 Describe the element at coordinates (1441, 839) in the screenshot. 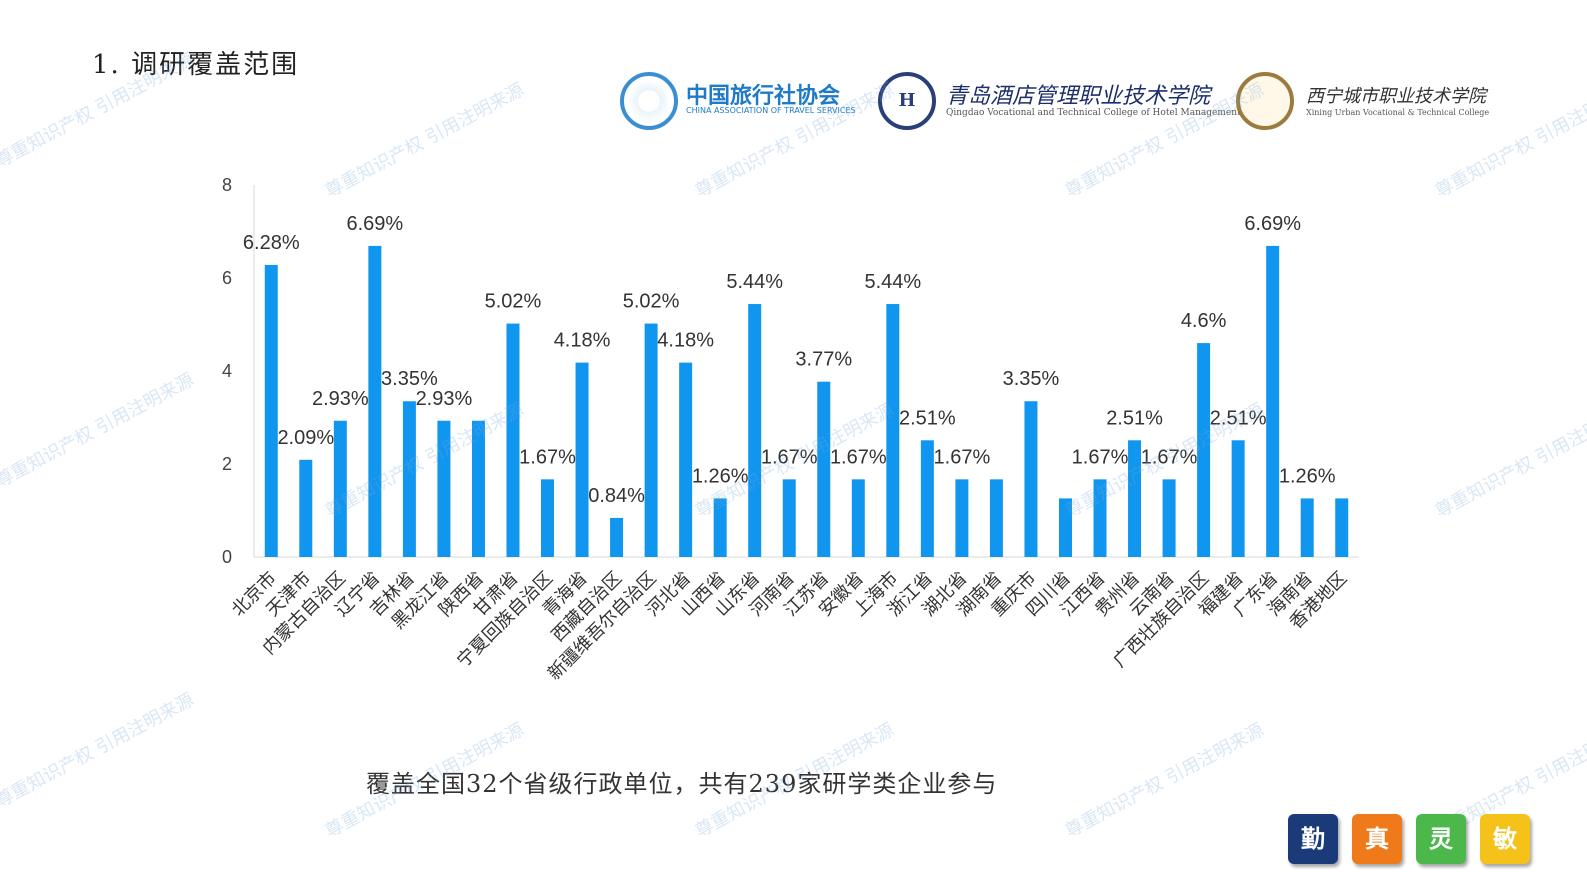

I see `badge-ling: 灵` at that location.